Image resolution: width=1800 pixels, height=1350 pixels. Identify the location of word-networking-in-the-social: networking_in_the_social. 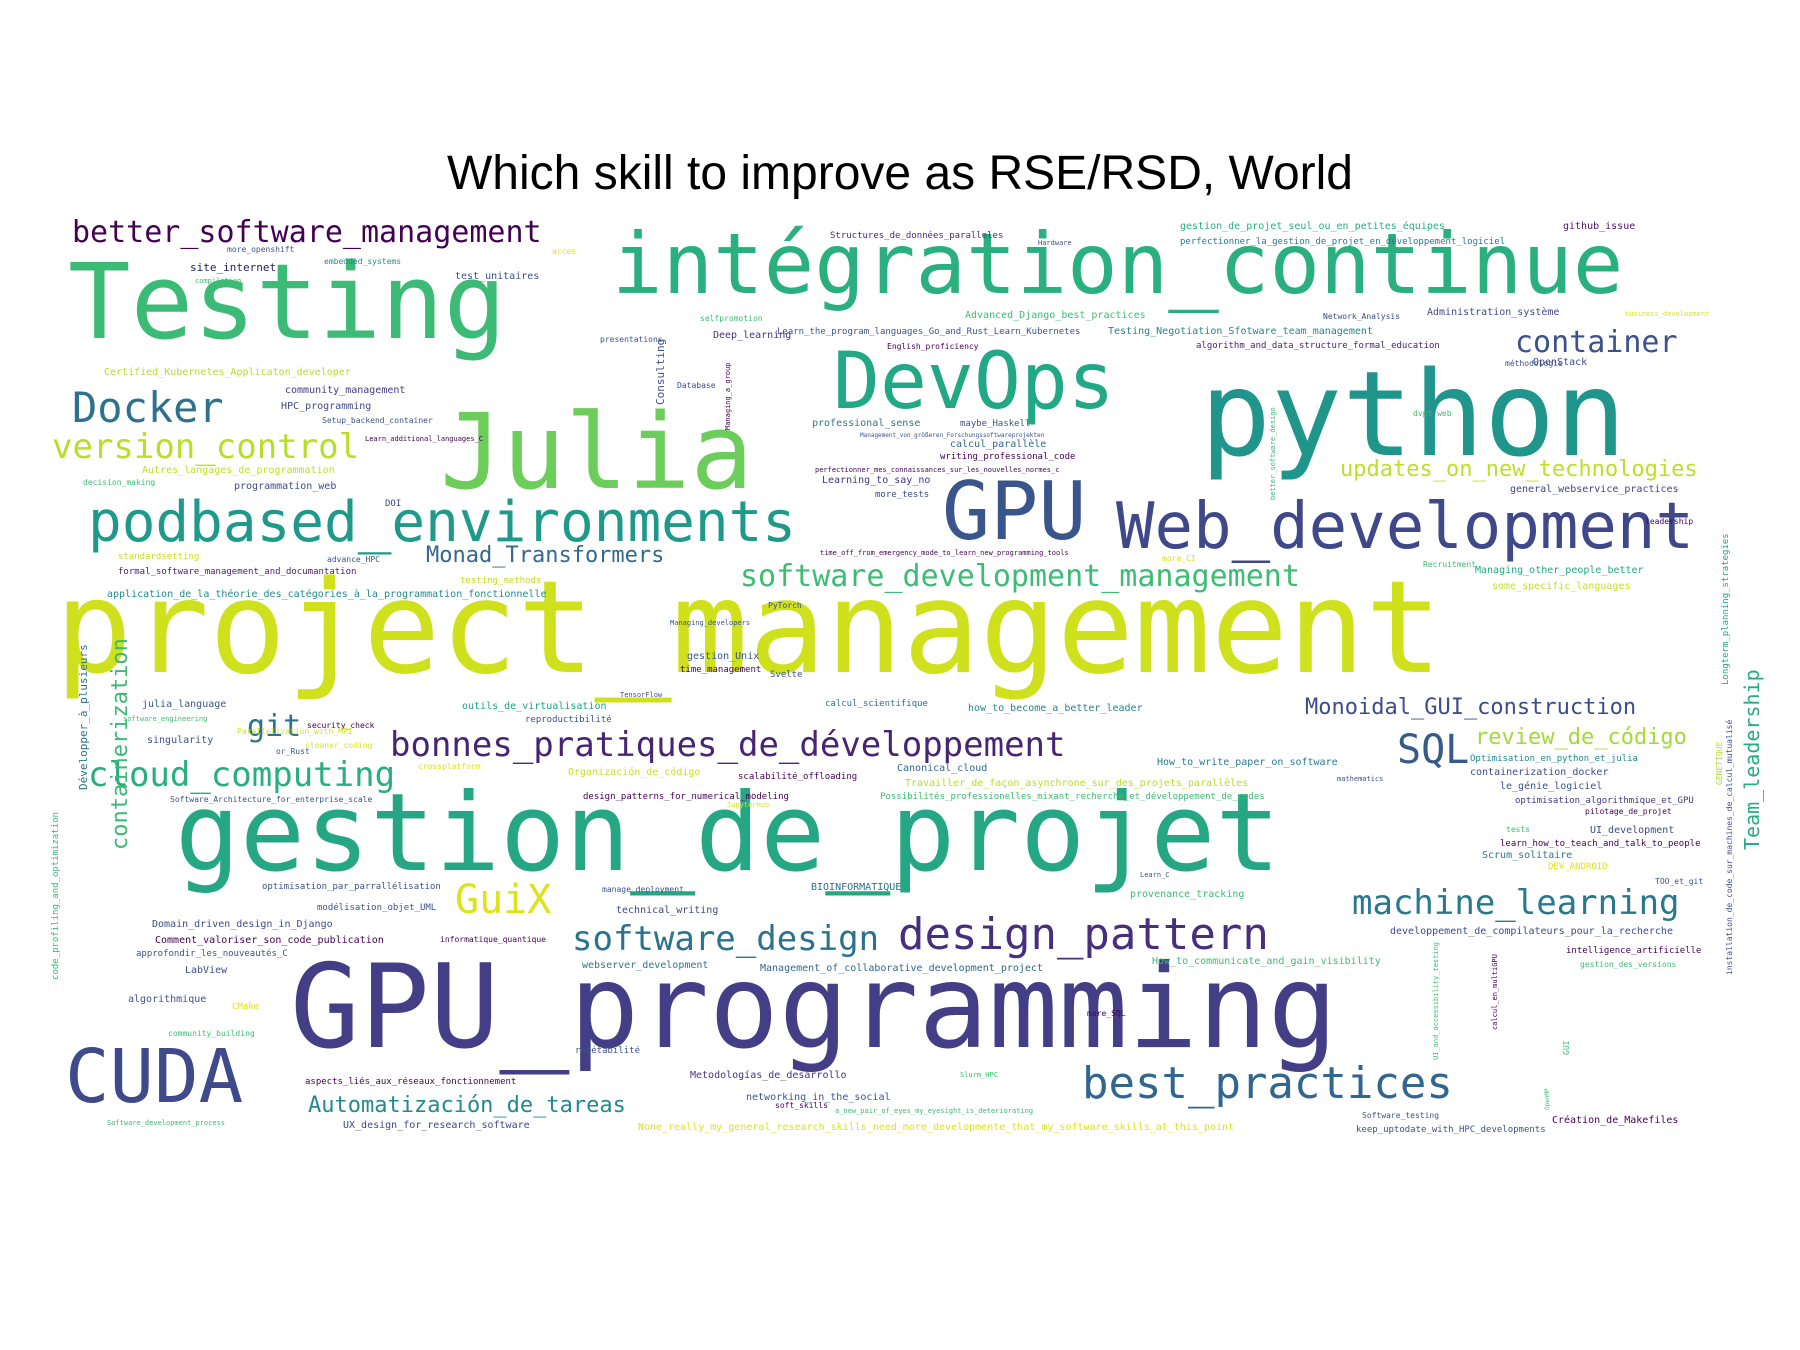
(818, 1097).